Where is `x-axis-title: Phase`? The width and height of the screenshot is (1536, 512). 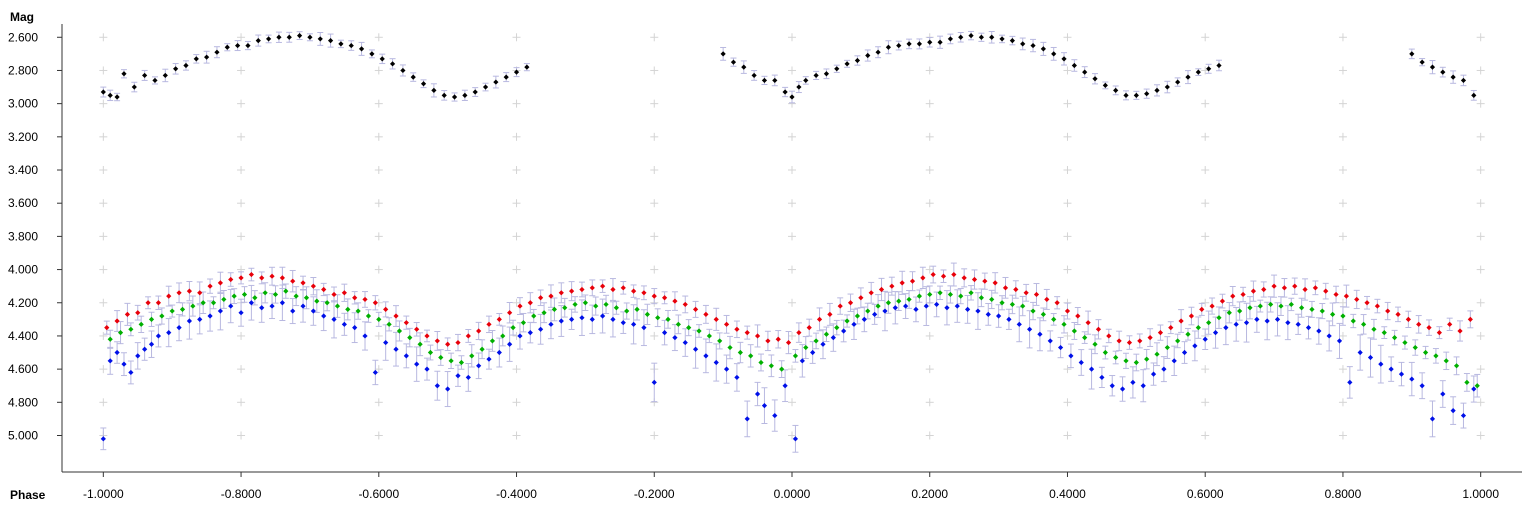
x-axis-title: Phase is located at coordinates (28, 495).